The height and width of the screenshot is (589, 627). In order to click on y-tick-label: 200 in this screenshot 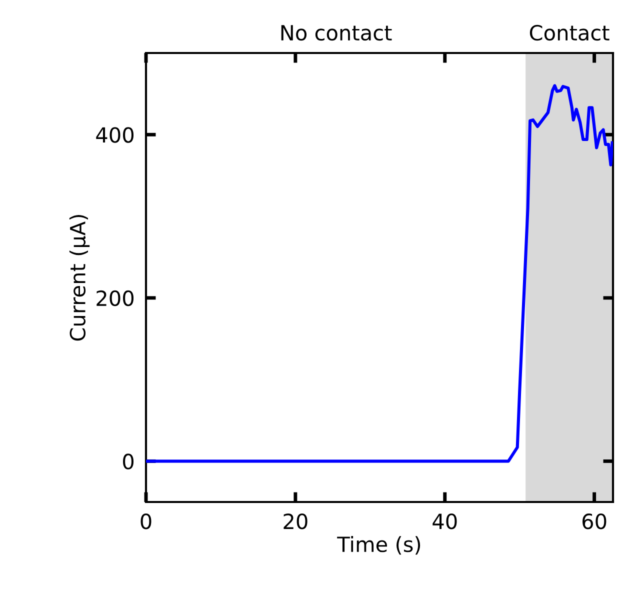, I will do `click(115, 298)`.